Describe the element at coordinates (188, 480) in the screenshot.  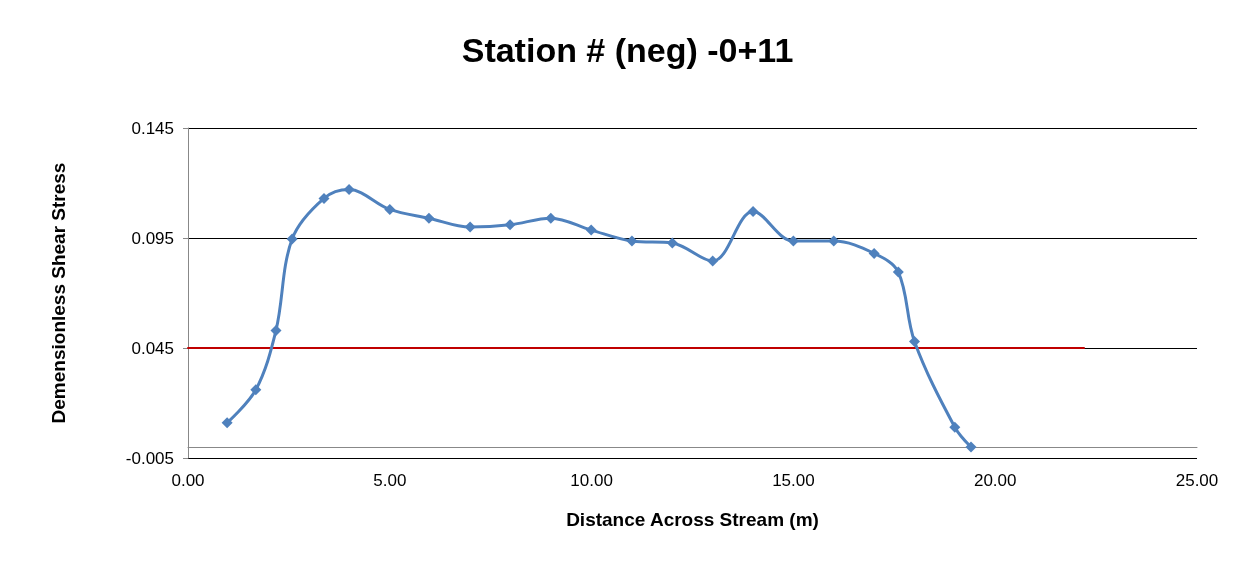
I see `x-tick-label: 0.00` at that location.